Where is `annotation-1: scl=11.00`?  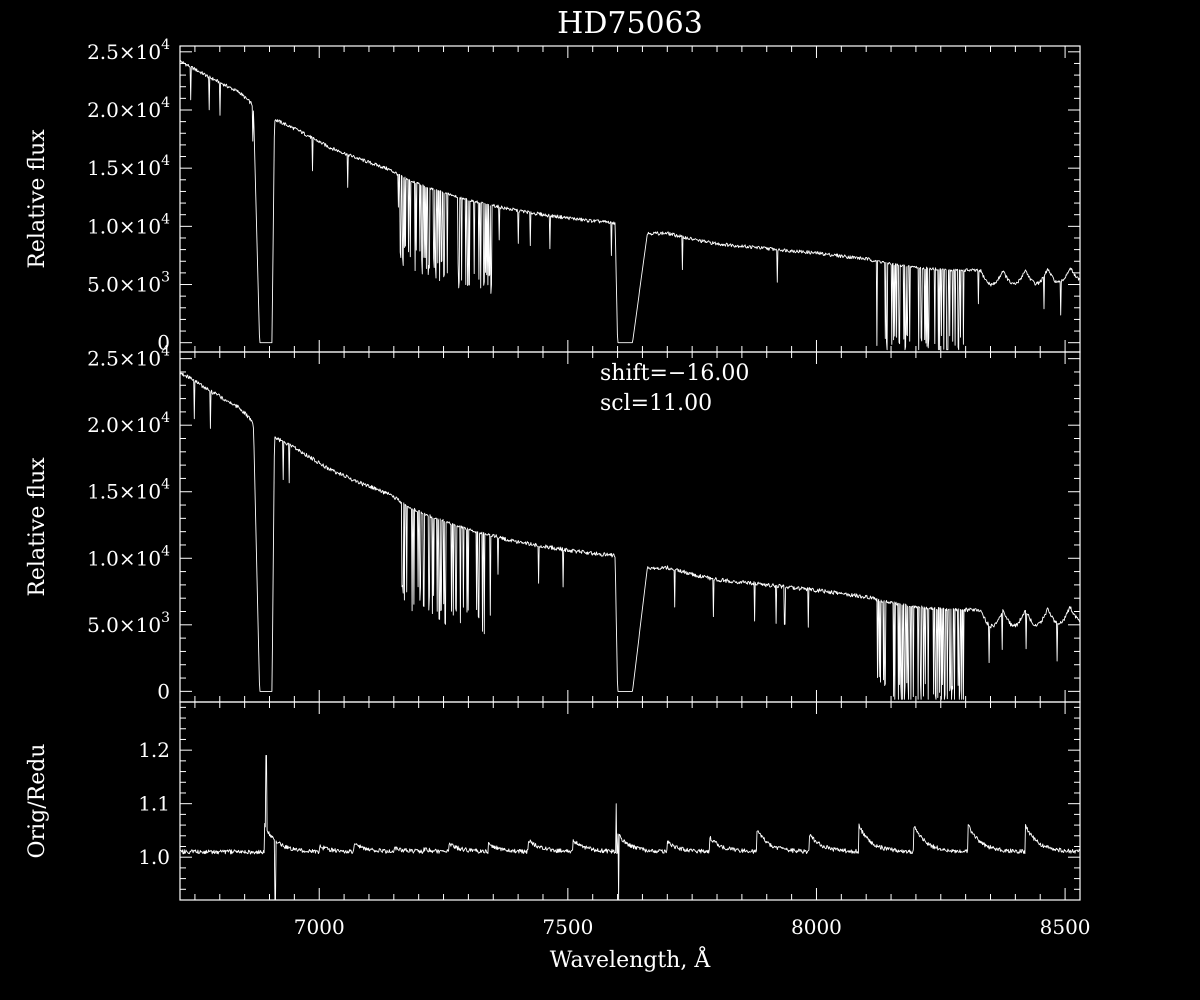 annotation-1: scl=11.00 is located at coordinates (656, 403).